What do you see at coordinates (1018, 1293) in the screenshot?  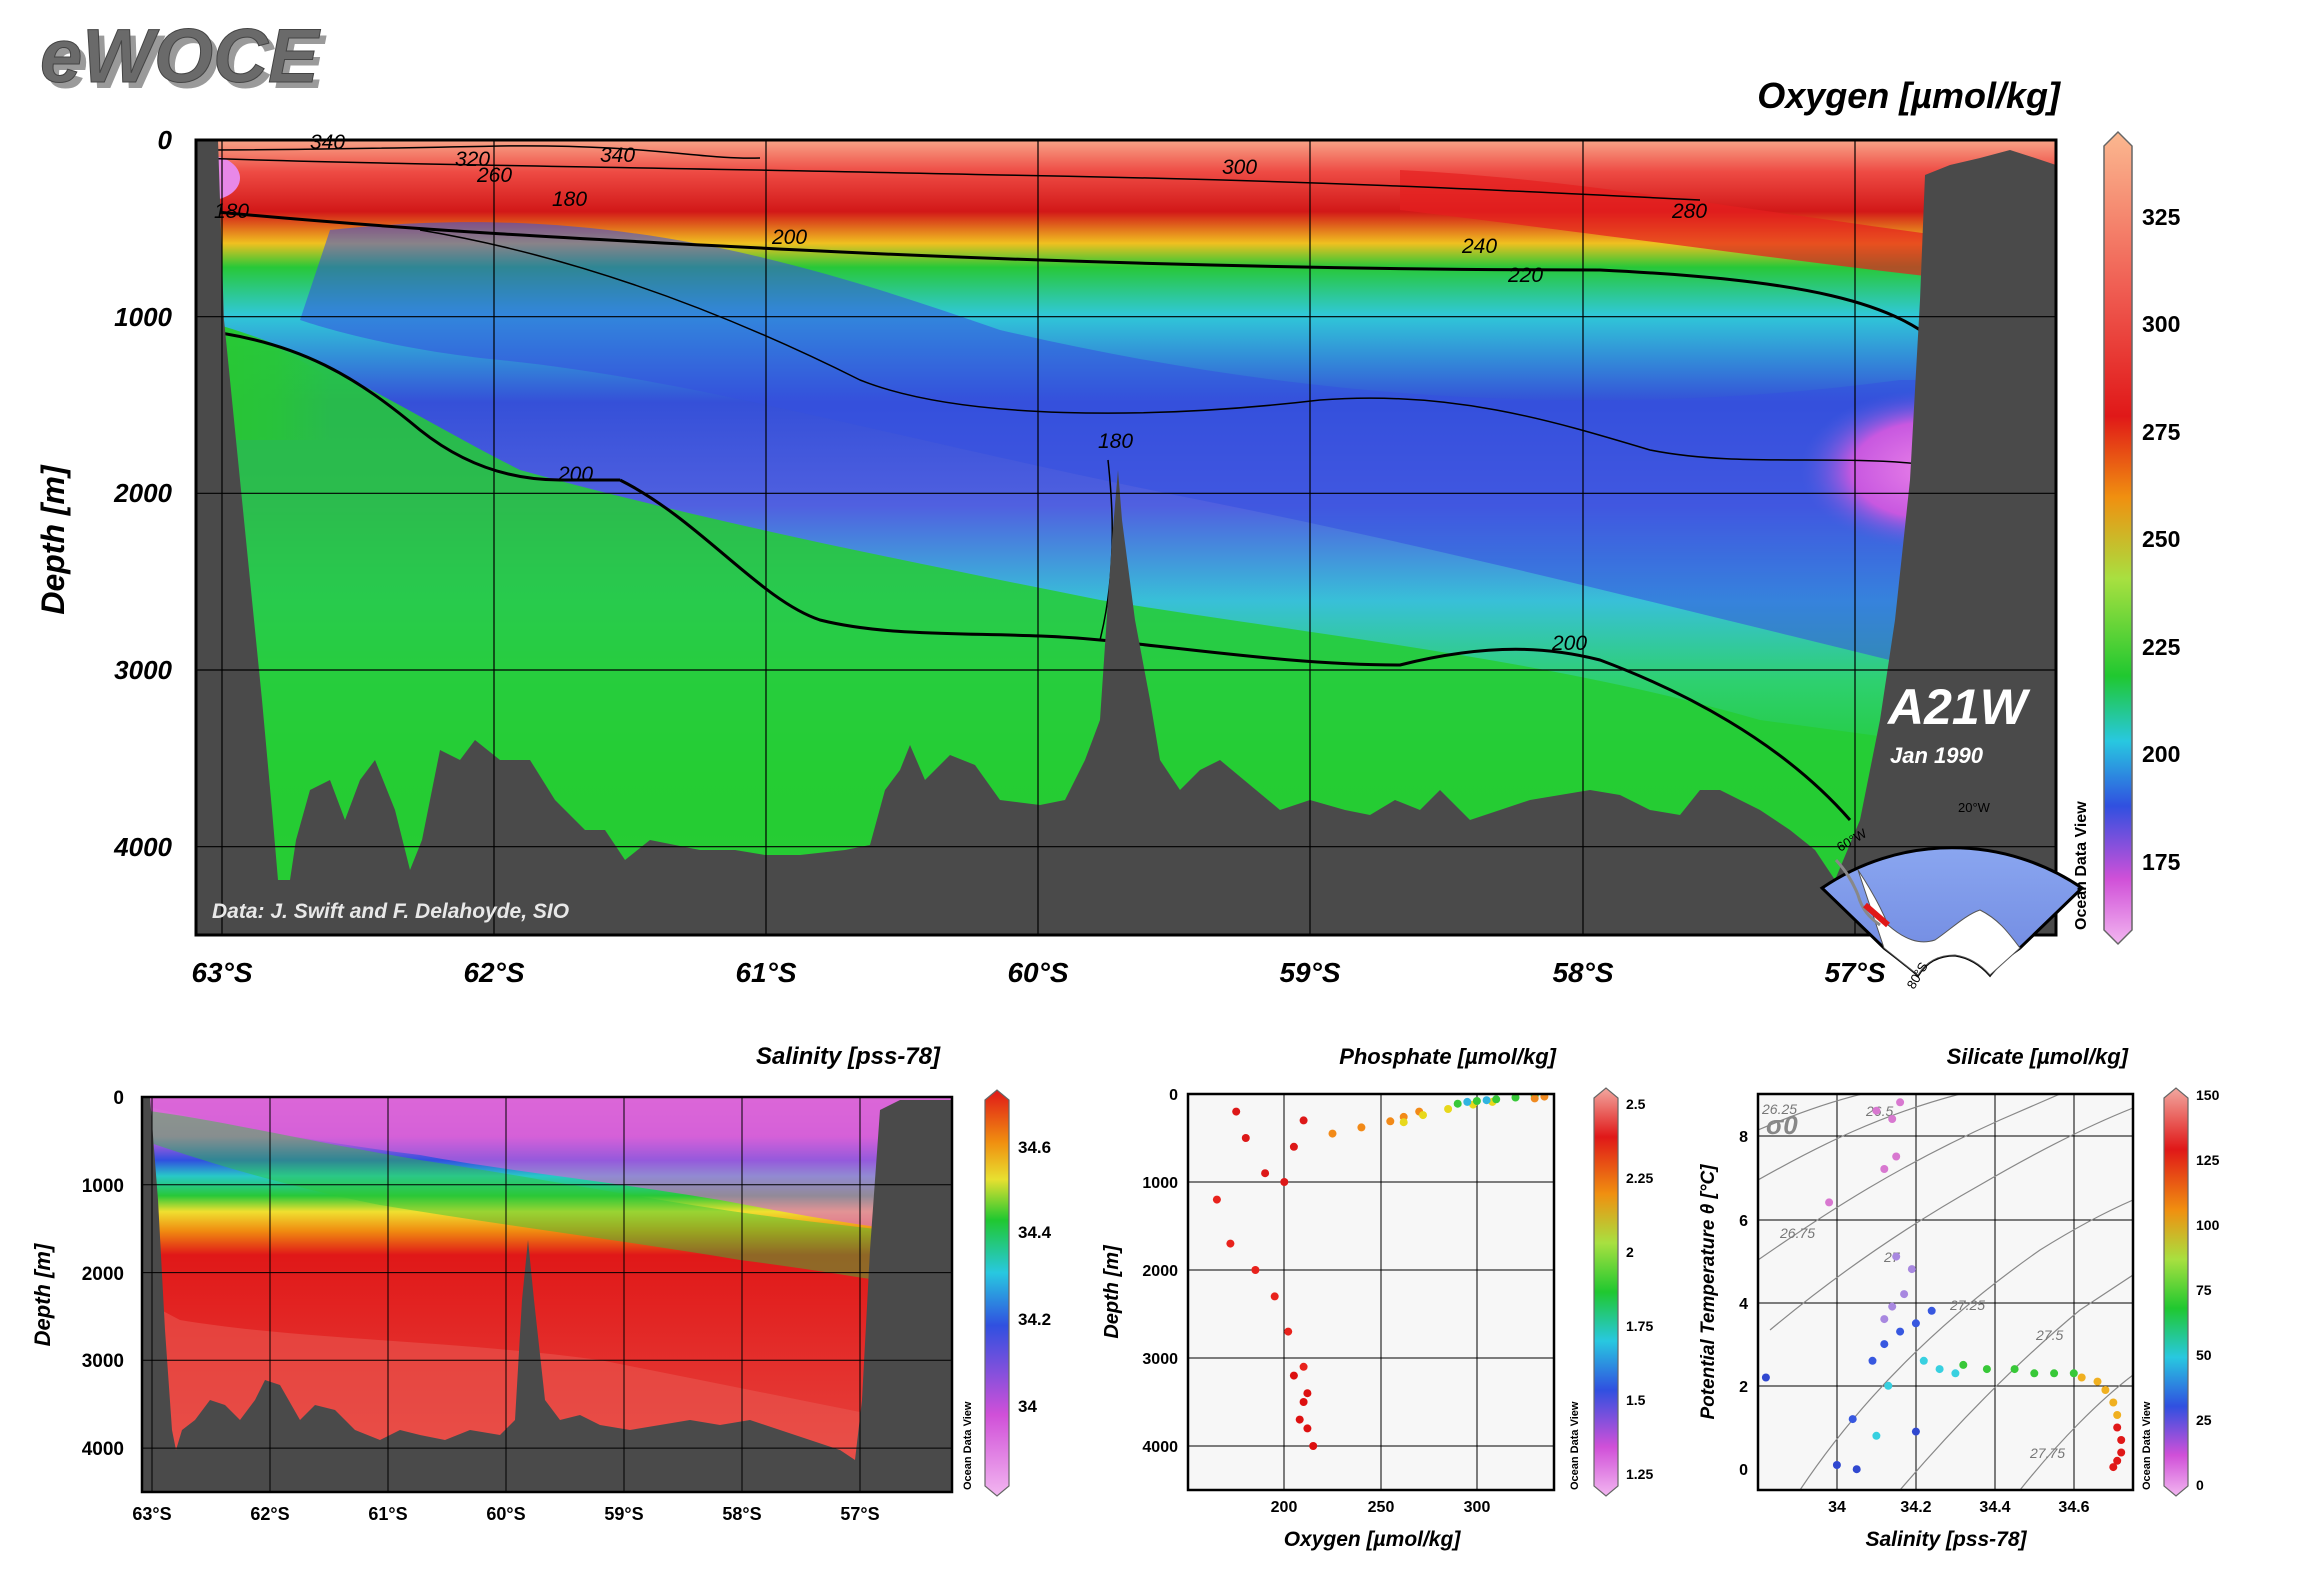 I see `salinity-colorbar: 34 34.2 34.4 34.6` at bounding box center [1018, 1293].